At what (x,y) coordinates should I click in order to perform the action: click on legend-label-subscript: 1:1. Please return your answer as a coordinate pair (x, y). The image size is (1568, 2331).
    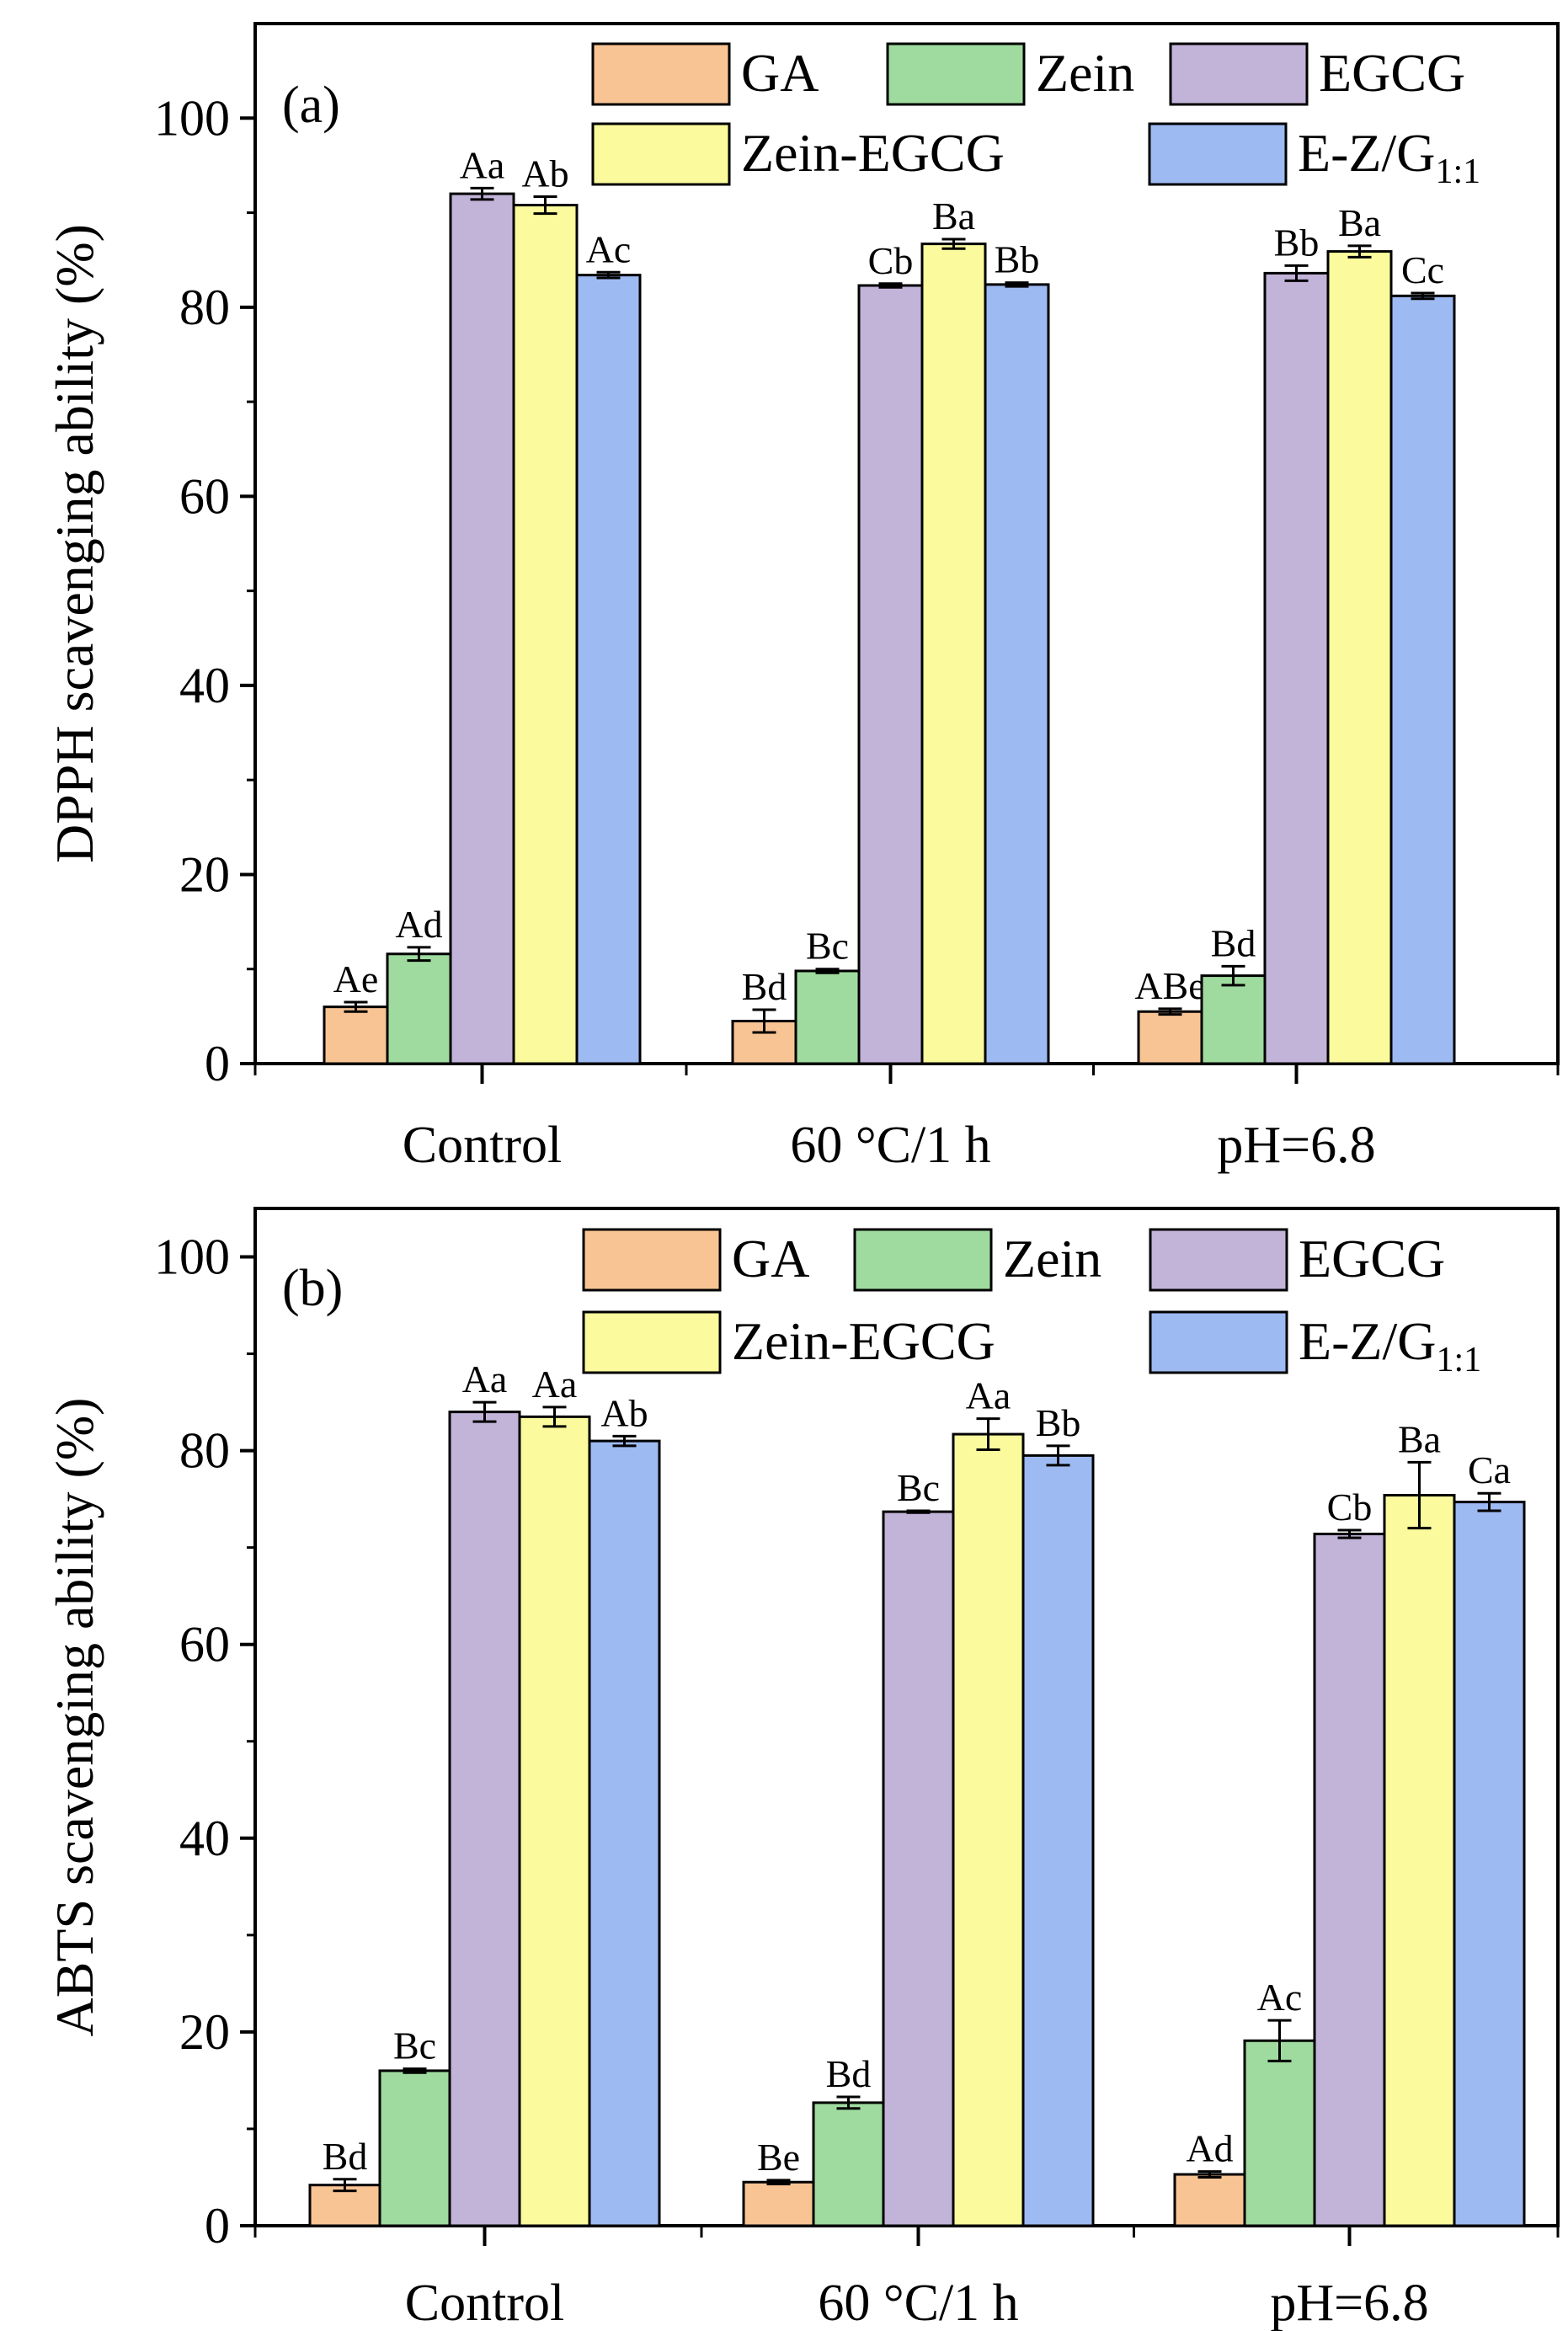
    Looking at the image, I should click on (1459, 1360).